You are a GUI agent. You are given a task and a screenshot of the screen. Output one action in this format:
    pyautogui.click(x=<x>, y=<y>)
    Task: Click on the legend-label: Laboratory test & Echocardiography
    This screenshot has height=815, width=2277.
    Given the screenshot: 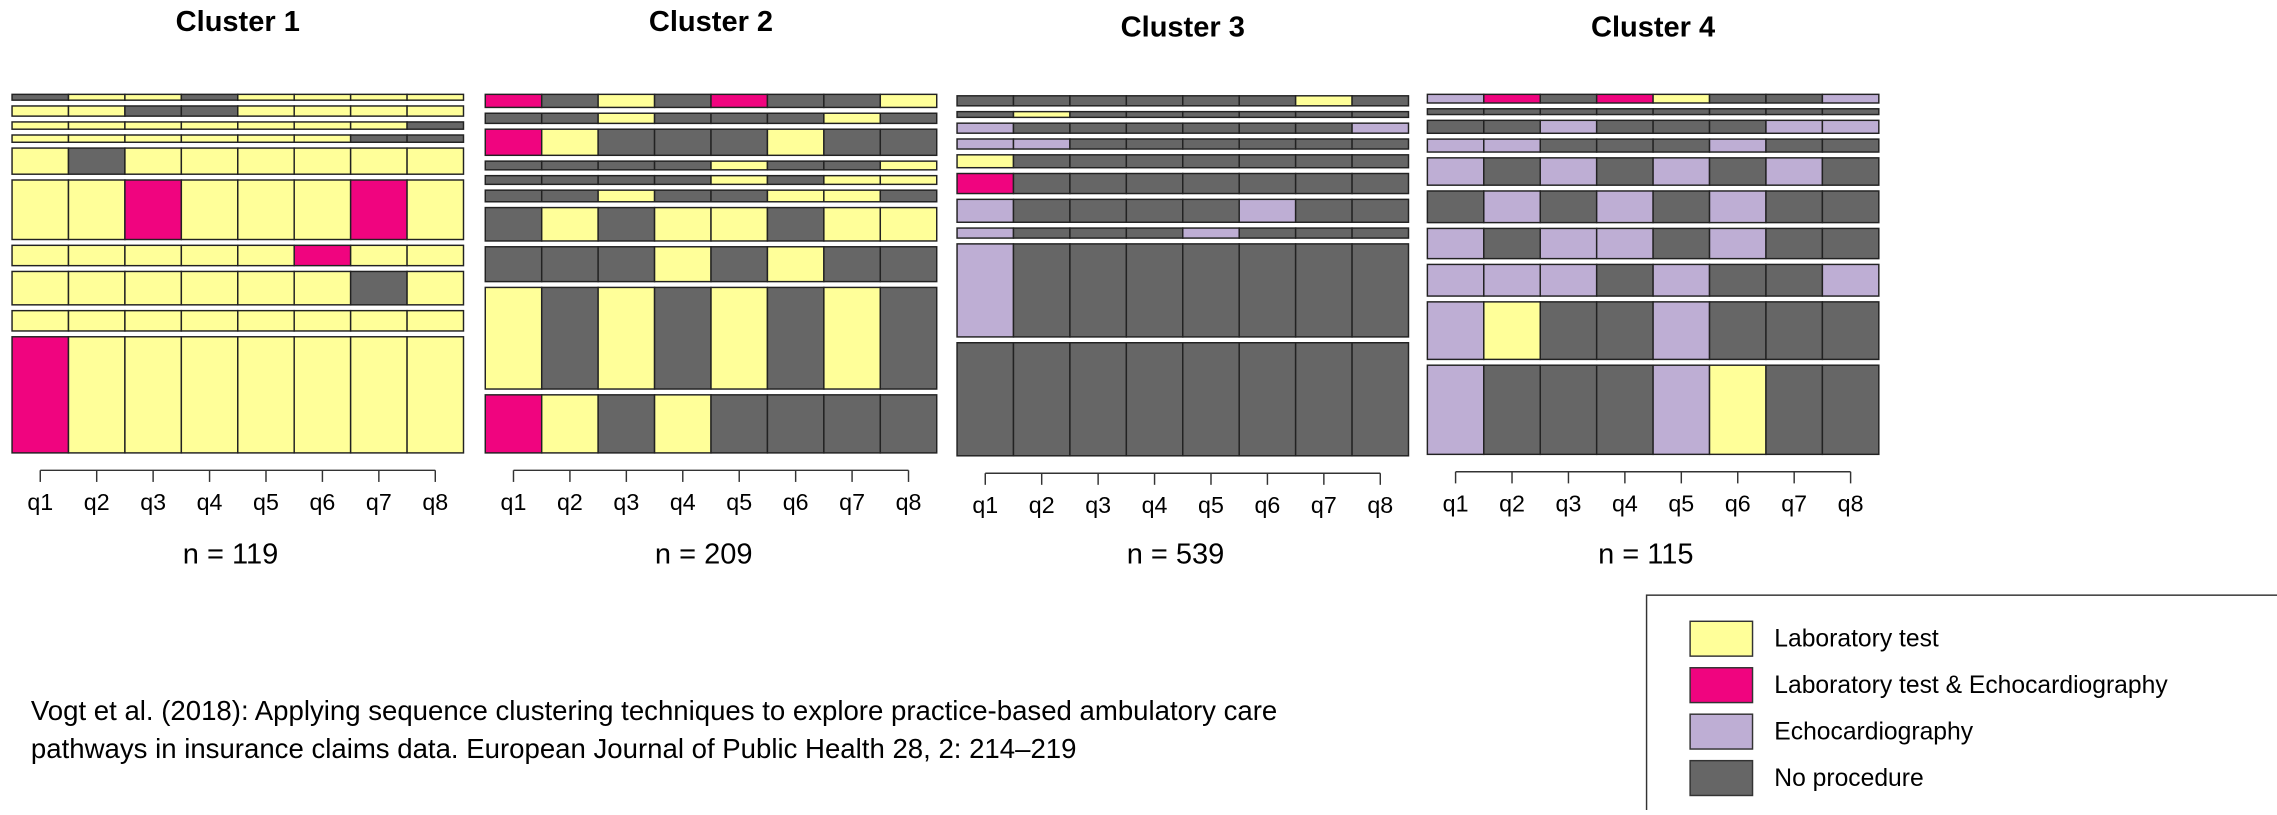 What is the action you would take?
    pyautogui.click(x=1971, y=685)
    